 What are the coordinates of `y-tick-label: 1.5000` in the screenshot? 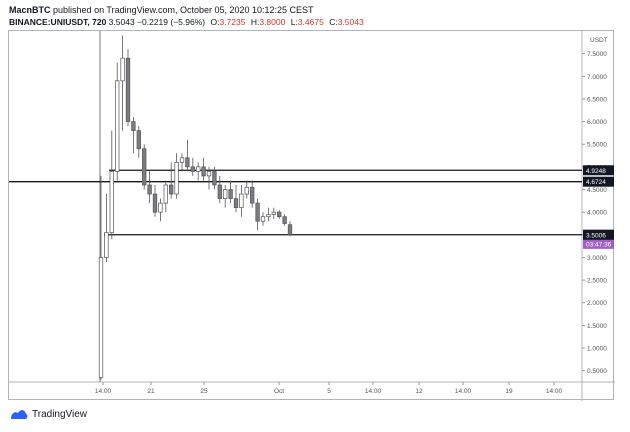 It's located at (597, 326).